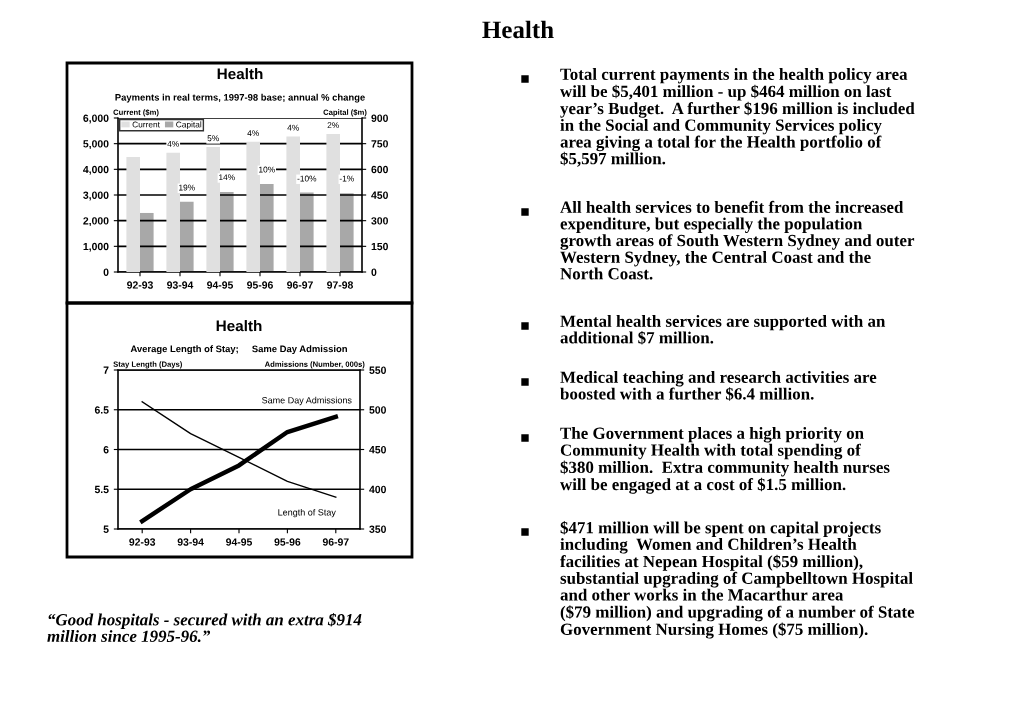  I want to click on annotation: 5%, so click(213, 138).